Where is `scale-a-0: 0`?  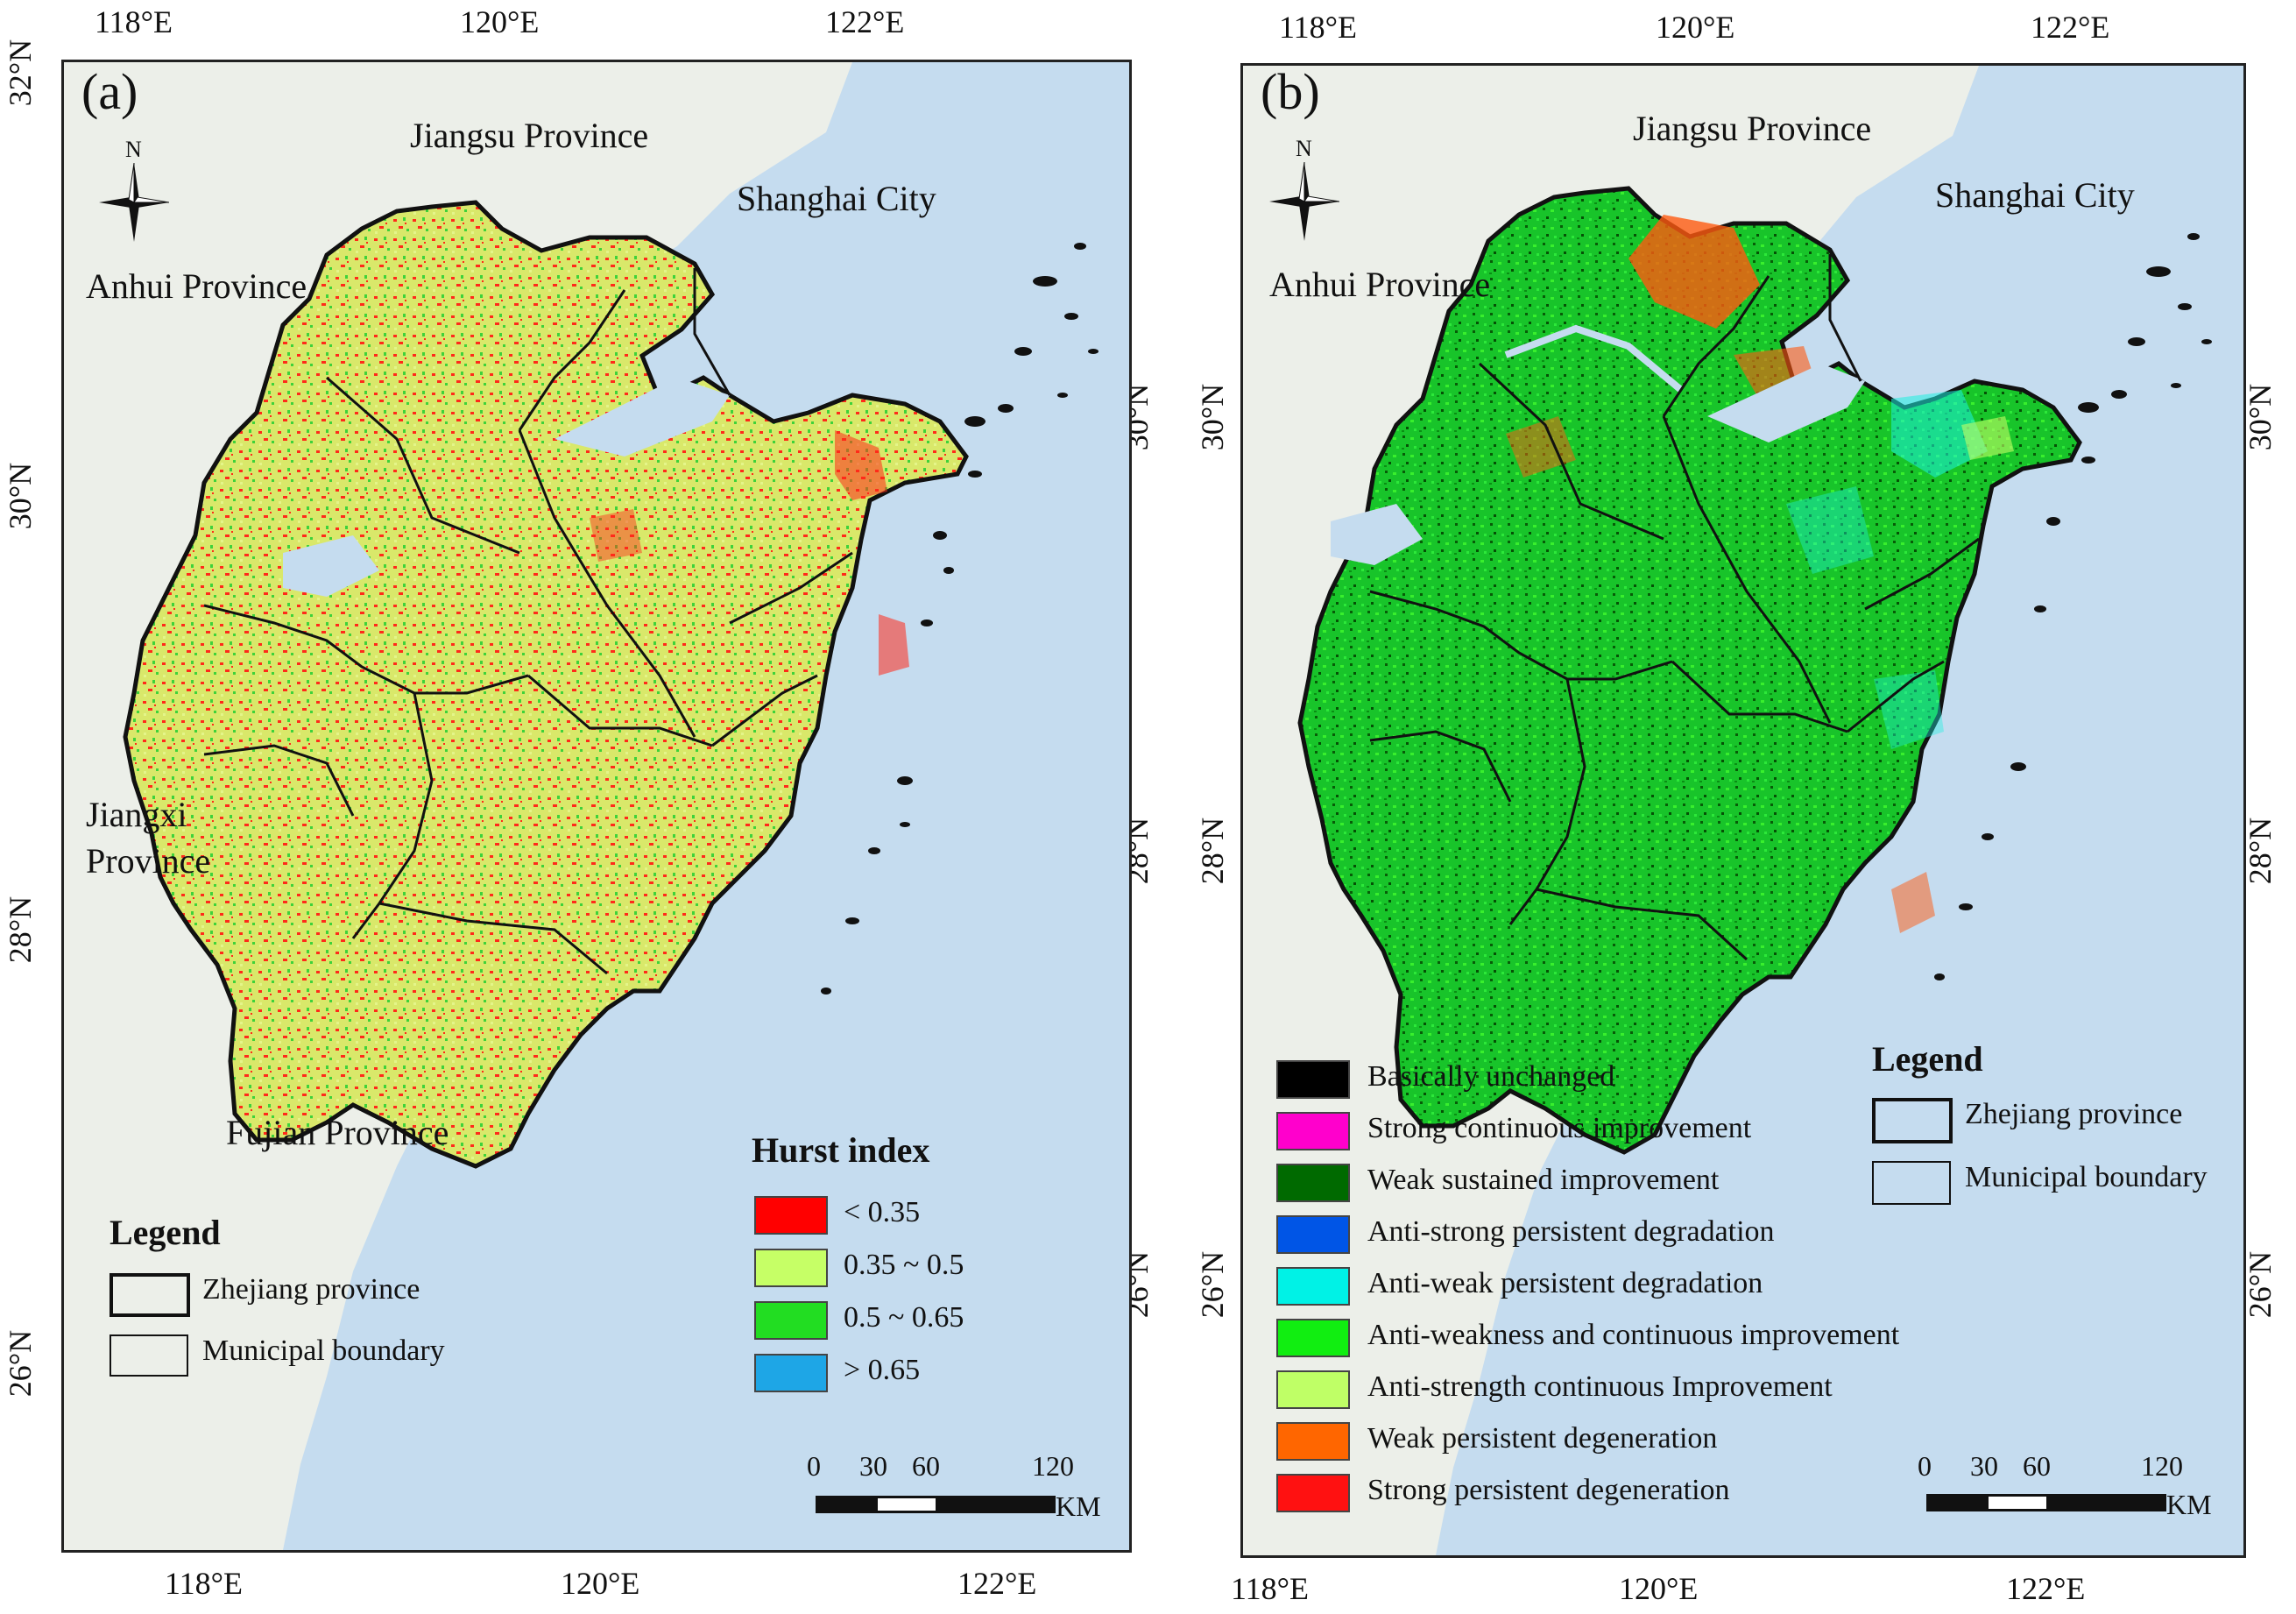 scale-a-0: 0 is located at coordinates (814, 1466).